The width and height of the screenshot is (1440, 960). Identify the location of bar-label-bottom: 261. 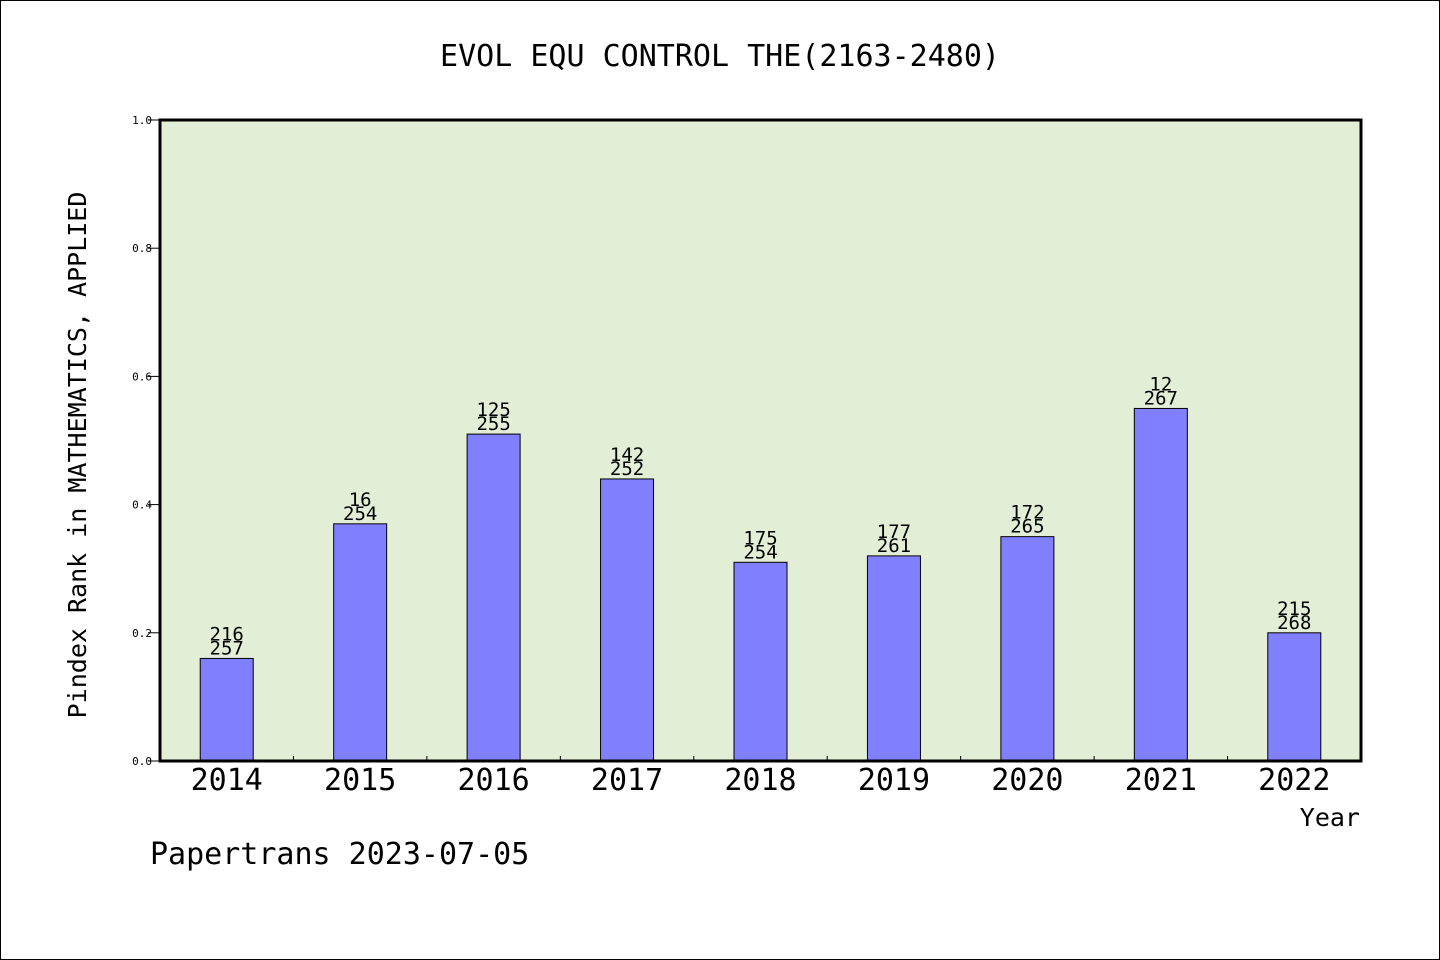
(894, 546).